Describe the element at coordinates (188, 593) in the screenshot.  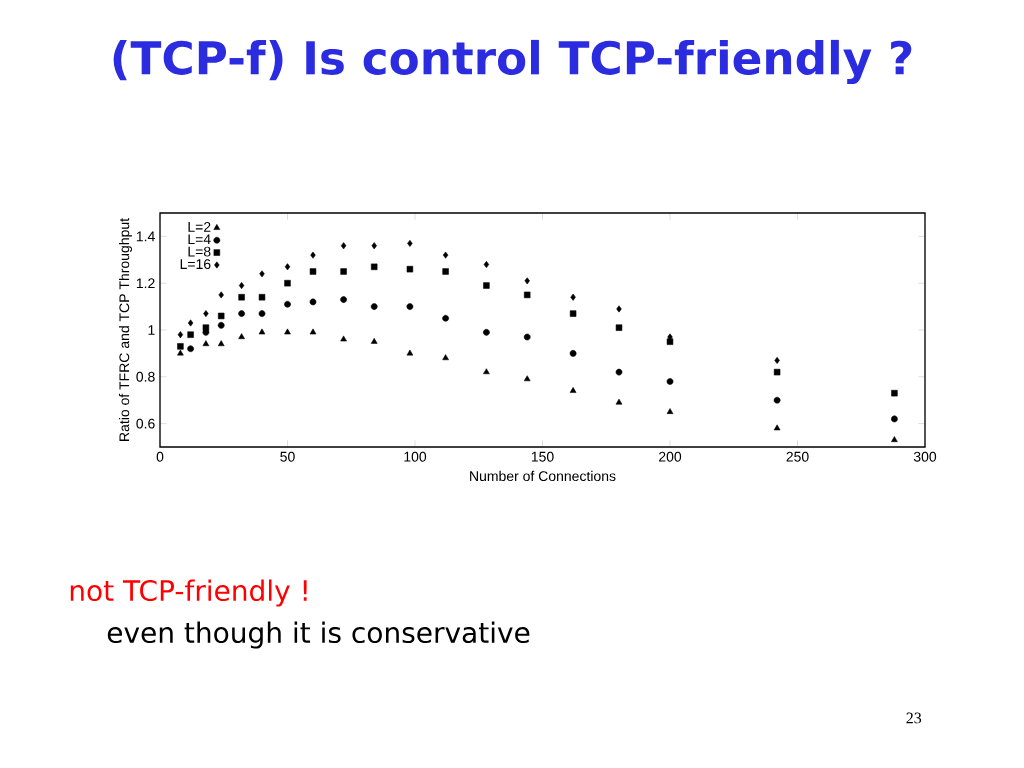
I see `text: not TCP-friendly !` at that location.